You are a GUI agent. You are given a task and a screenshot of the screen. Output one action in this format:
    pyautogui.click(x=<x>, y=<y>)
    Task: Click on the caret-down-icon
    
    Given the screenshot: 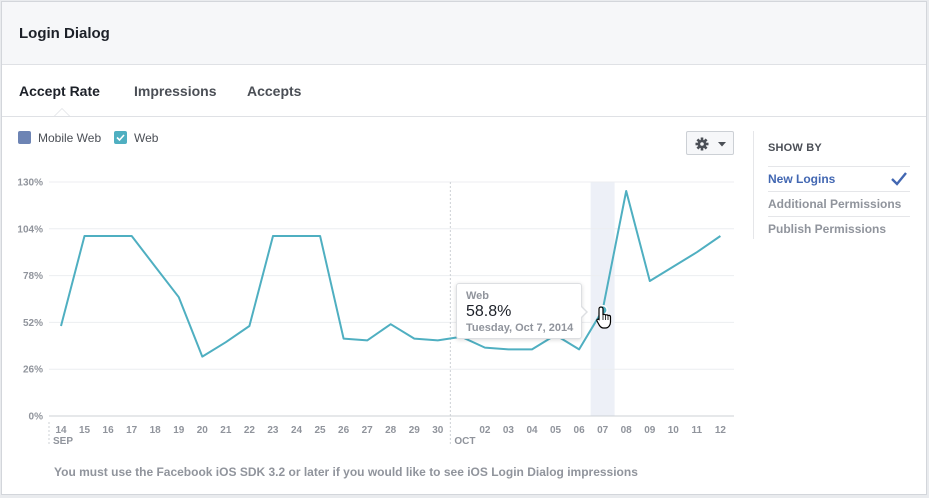 What is the action you would take?
    pyautogui.click(x=722, y=144)
    